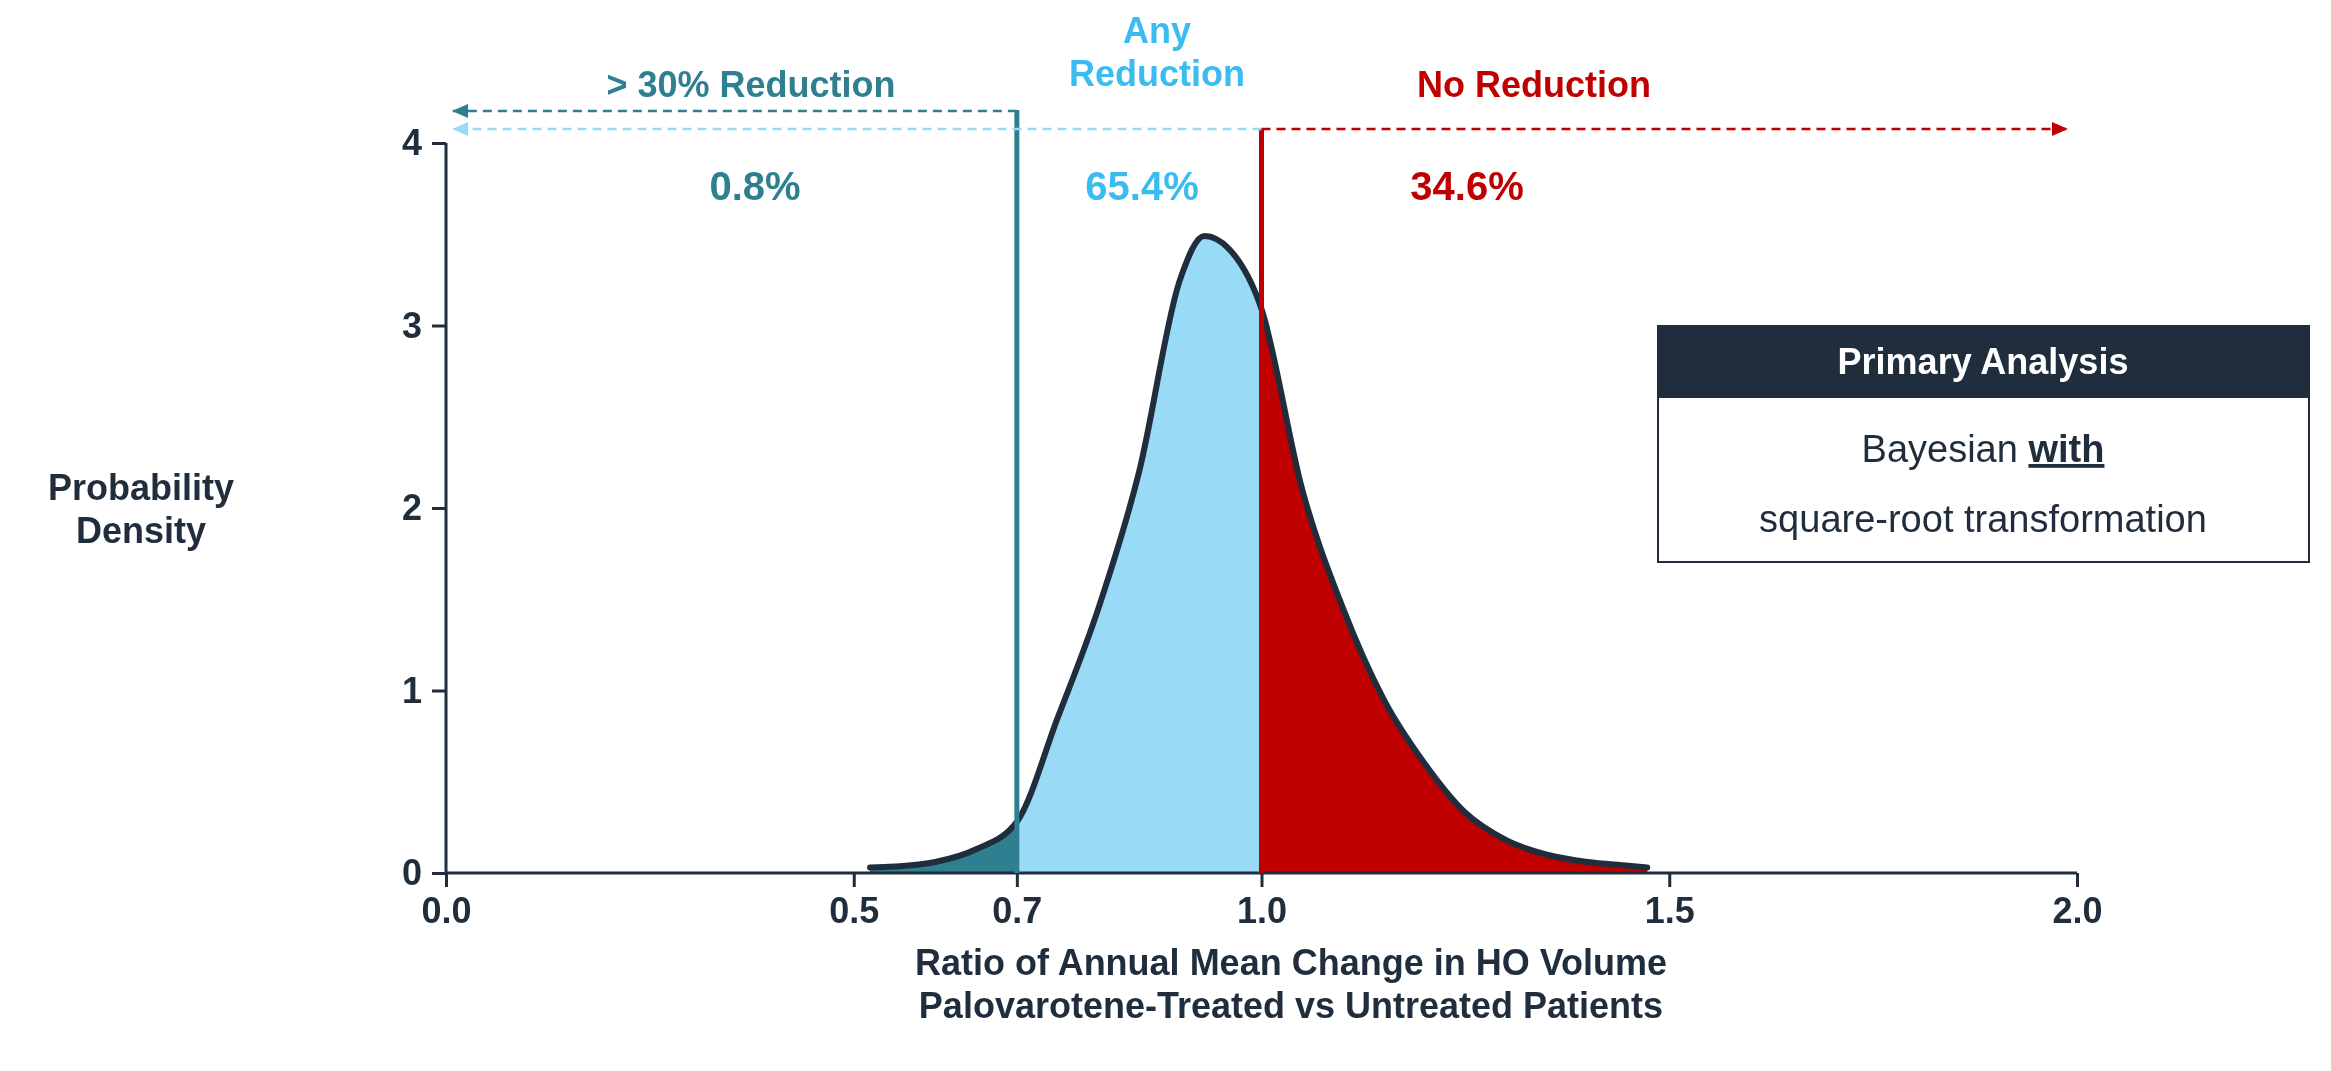 This screenshot has height=1071, width=2331. What do you see at coordinates (2066, 449) in the screenshot?
I see `annotation: with` at bounding box center [2066, 449].